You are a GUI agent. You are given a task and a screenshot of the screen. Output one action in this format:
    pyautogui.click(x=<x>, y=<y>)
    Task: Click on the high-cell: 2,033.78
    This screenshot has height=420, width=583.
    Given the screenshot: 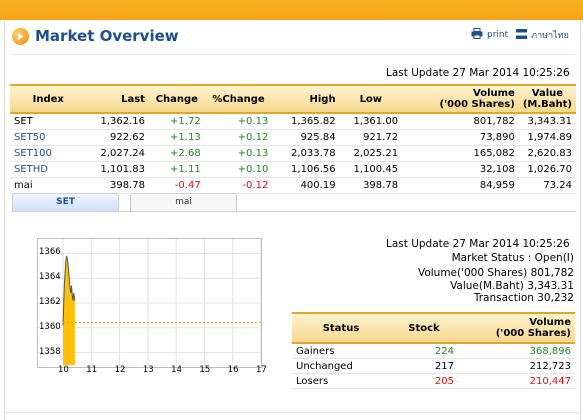 What is the action you would take?
    pyautogui.click(x=306, y=153)
    